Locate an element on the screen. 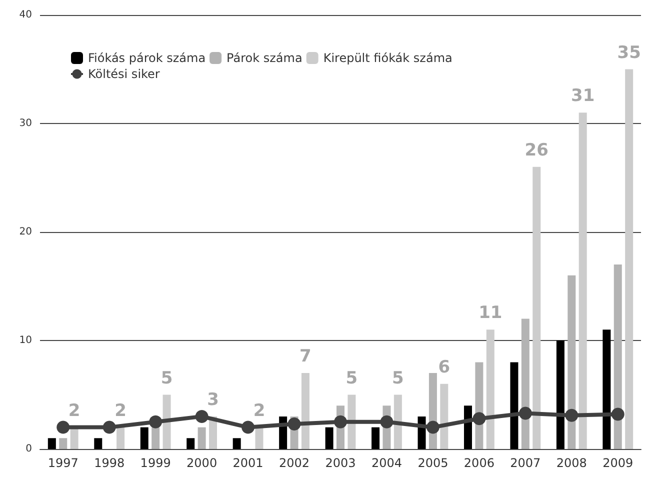 The width and height of the screenshot is (653, 479). data-label: 3 is located at coordinates (213, 400).